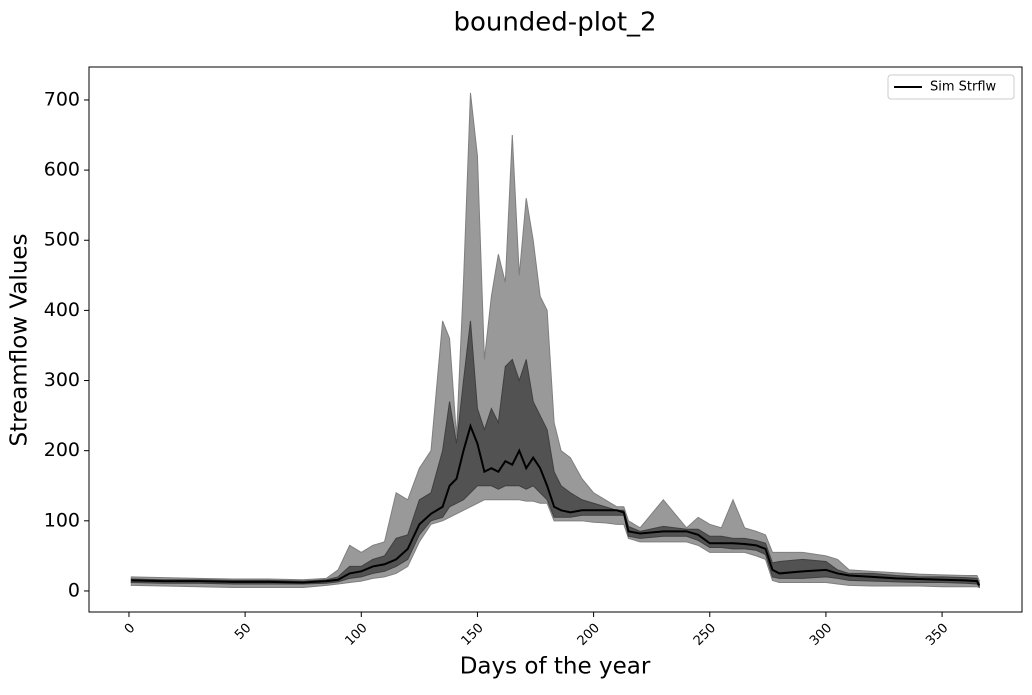 This screenshot has width=1032, height=695. Describe the element at coordinates (589, 635) in the screenshot. I see `x-tick-label: 200` at that location.